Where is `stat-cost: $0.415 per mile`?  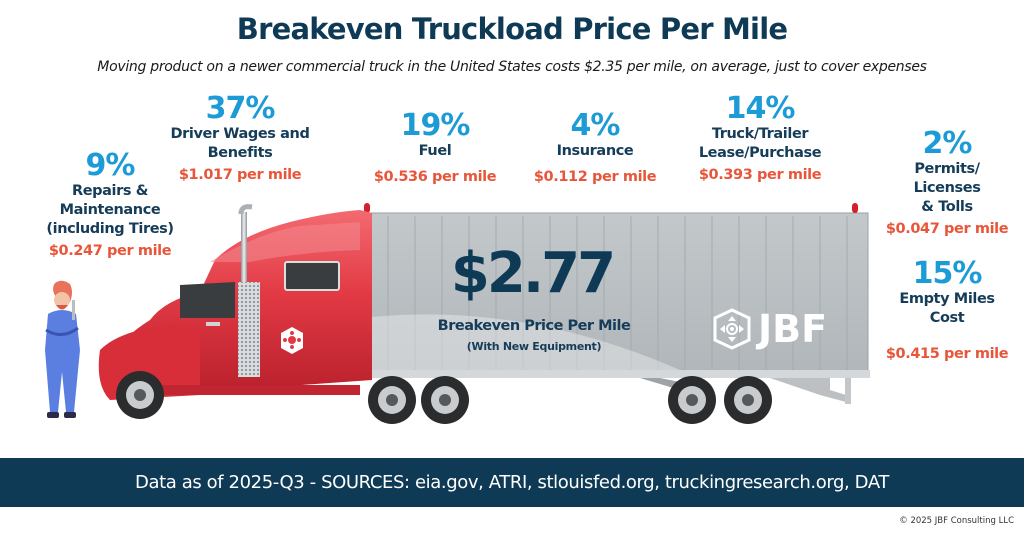
stat-cost: $0.415 per mile is located at coordinates (947, 354).